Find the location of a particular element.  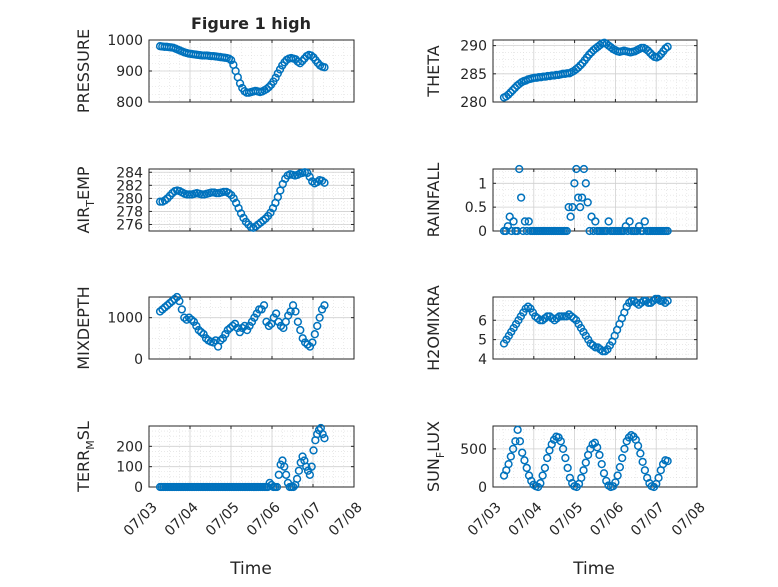

x-tick-label: 07/05 is located at coordinates (566, 519).